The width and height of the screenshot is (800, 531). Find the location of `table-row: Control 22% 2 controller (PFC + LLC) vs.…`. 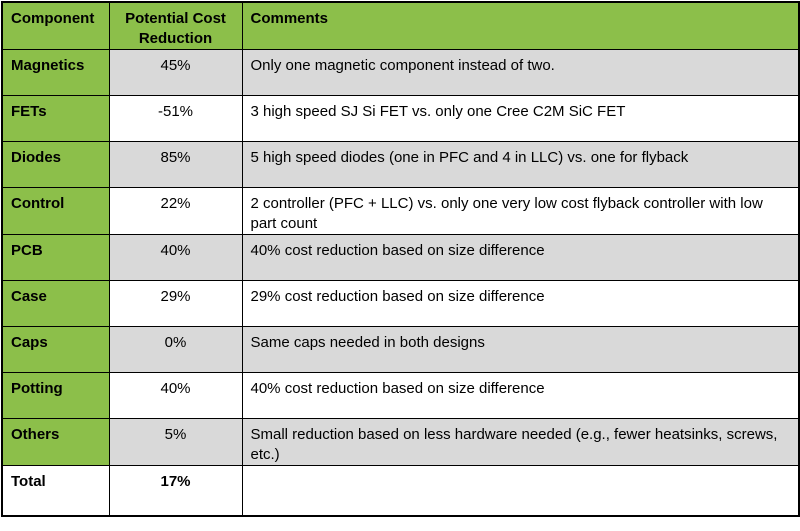

table-row: Control 22% 2 controller (PFC + LLC) vs.… is located at coordinates (400, 211).